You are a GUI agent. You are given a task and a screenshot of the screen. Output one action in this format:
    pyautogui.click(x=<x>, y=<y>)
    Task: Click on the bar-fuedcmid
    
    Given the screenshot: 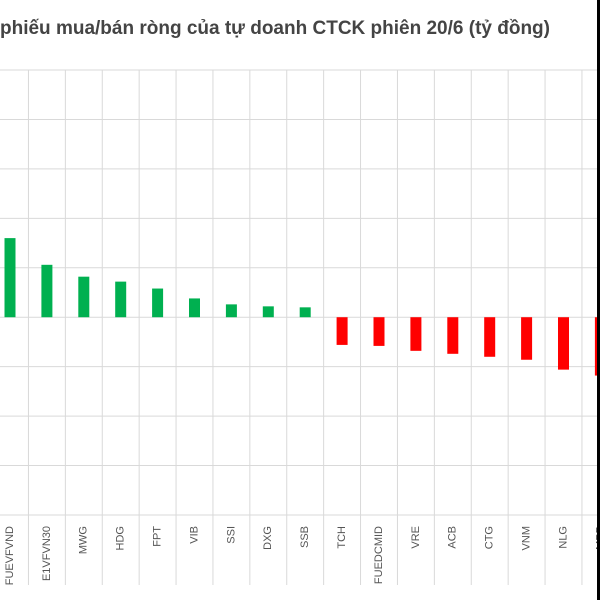 What is the action you would take?
    pyautogui.click(x=379, y=331)
    